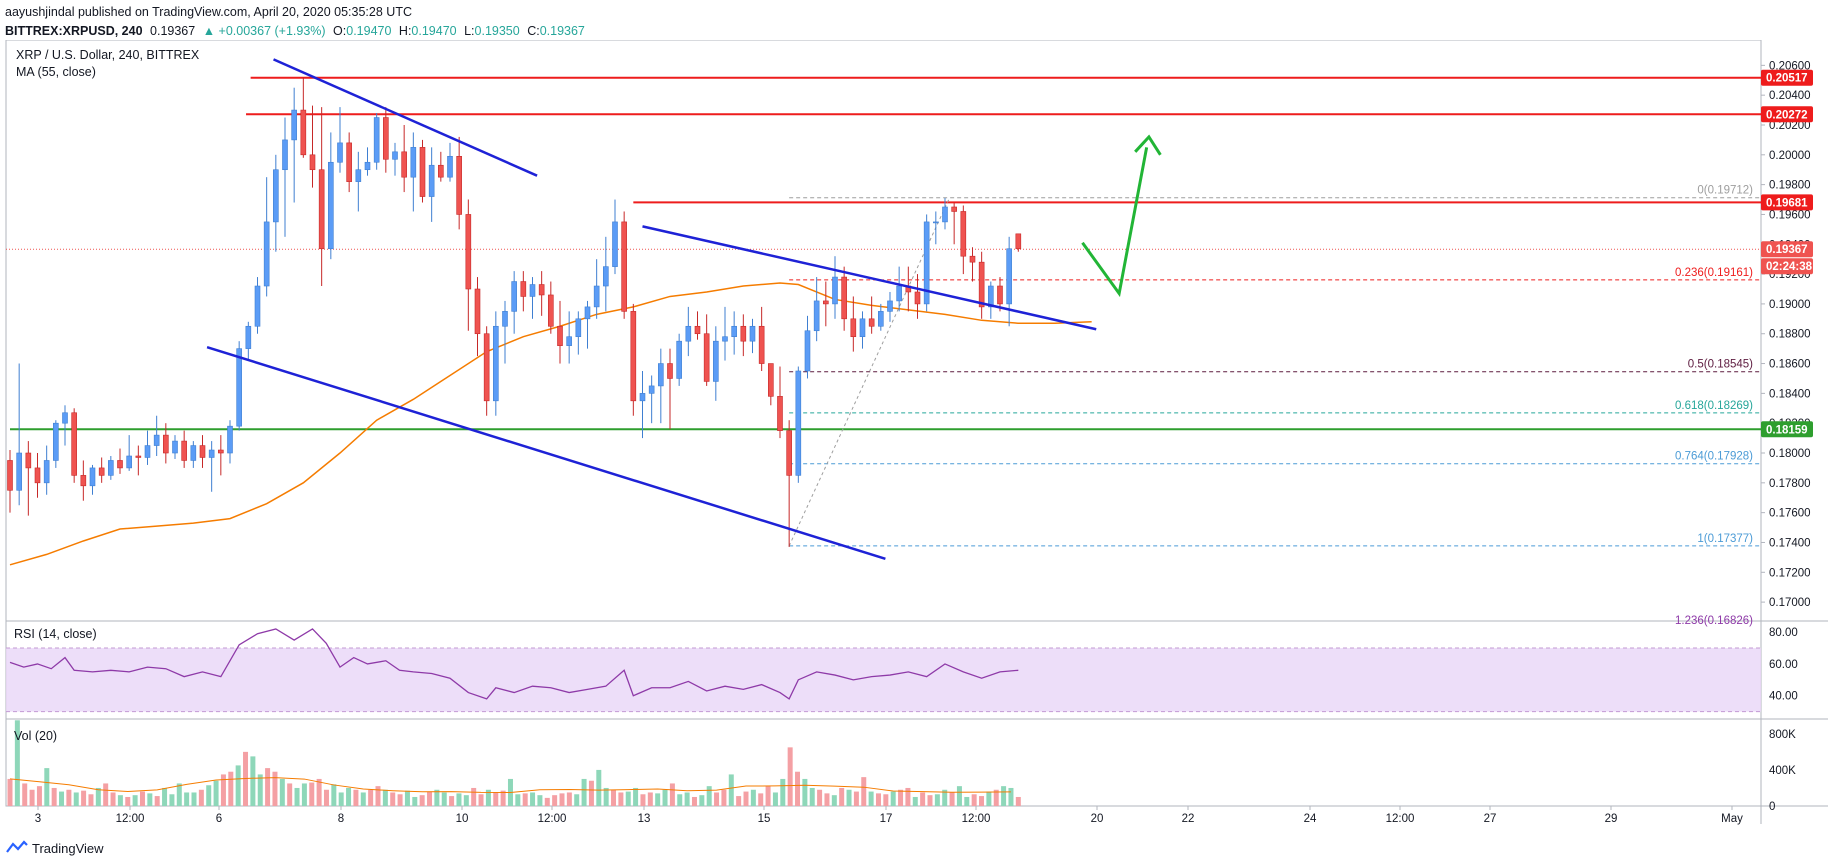 Image resolution: width=1828 pixels, height=868 pixels. Describe the element at coordinates (764, 819) in the screenshot. I see `x-tick-label: 15` at that location.